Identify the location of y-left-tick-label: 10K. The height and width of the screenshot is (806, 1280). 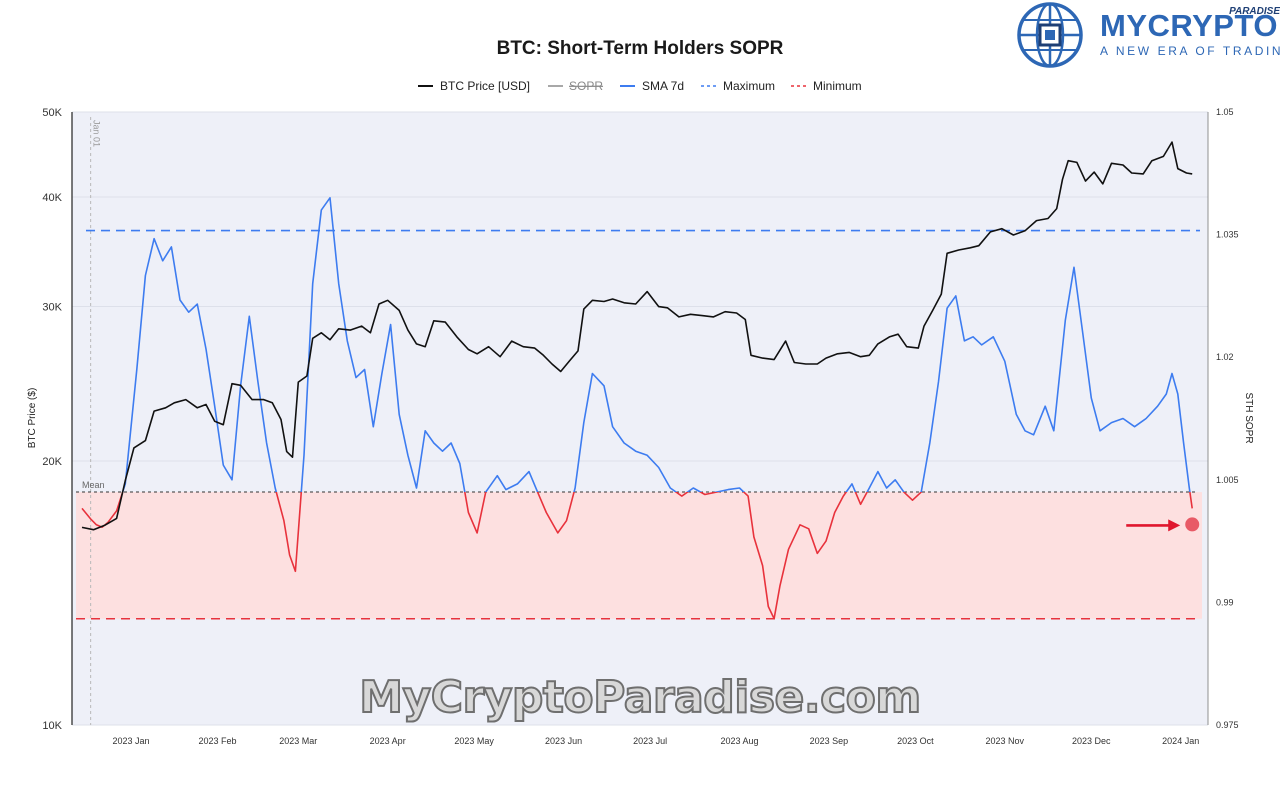
(52, 726).